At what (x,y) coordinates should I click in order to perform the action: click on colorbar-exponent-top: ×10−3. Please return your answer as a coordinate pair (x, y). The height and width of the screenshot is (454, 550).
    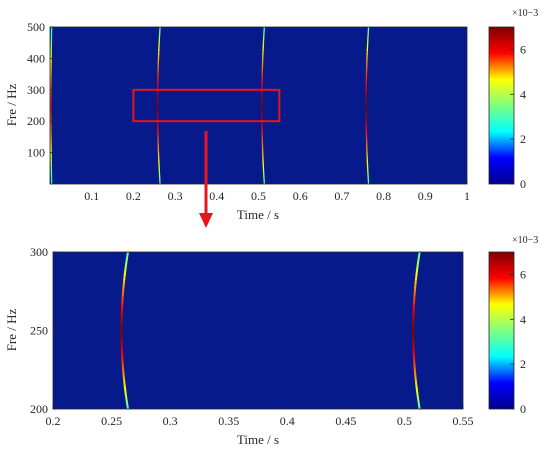
    Looking at the image, I should click on (525, 13).